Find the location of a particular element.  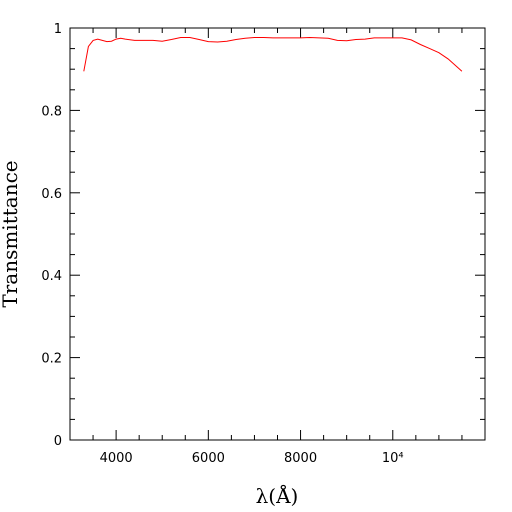

x-tick-label: 4000 is located at coordinates (116, 458).